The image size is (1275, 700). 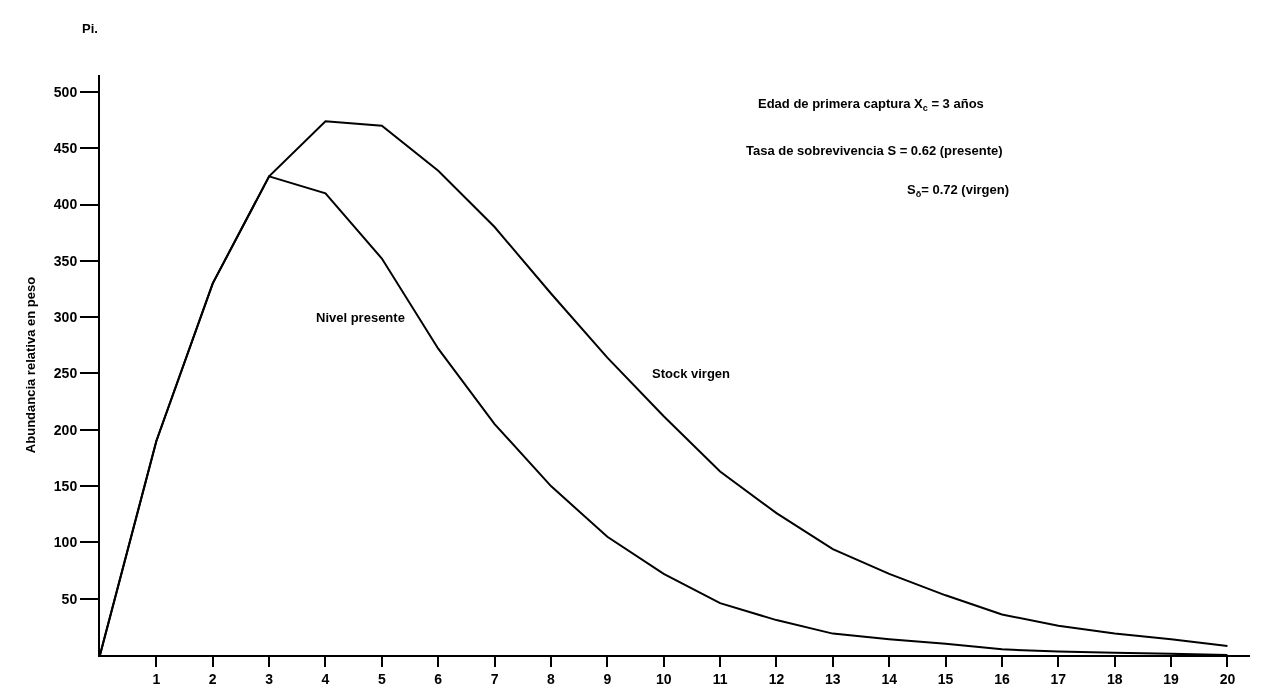 What do you see at coordinates (889, 678) in the screenshot?
I see `x-tick-label: 14` at bounding box center [889, 678].